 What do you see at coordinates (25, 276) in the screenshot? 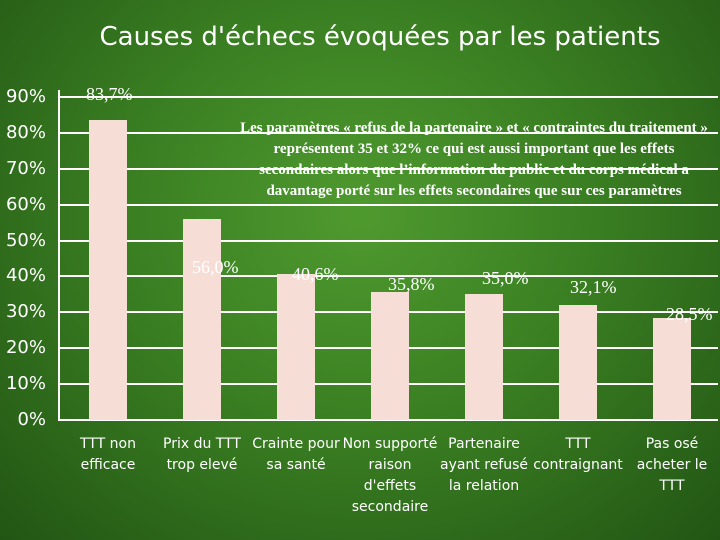
I see `y-tick-label: 40%` at bounding box center [25, 276].